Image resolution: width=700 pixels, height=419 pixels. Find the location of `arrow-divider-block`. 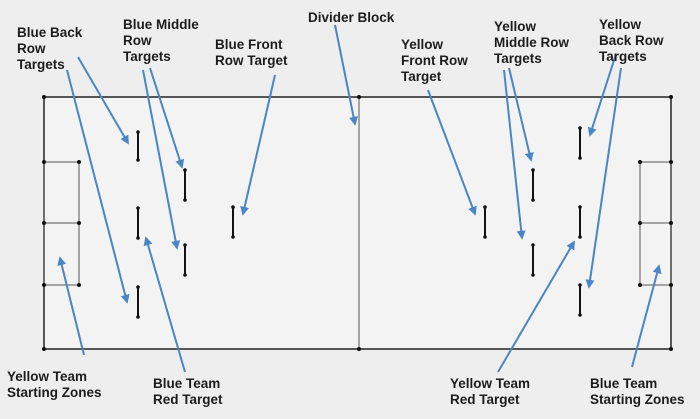

arrow-divider-block is located at coordinates (346, 75).